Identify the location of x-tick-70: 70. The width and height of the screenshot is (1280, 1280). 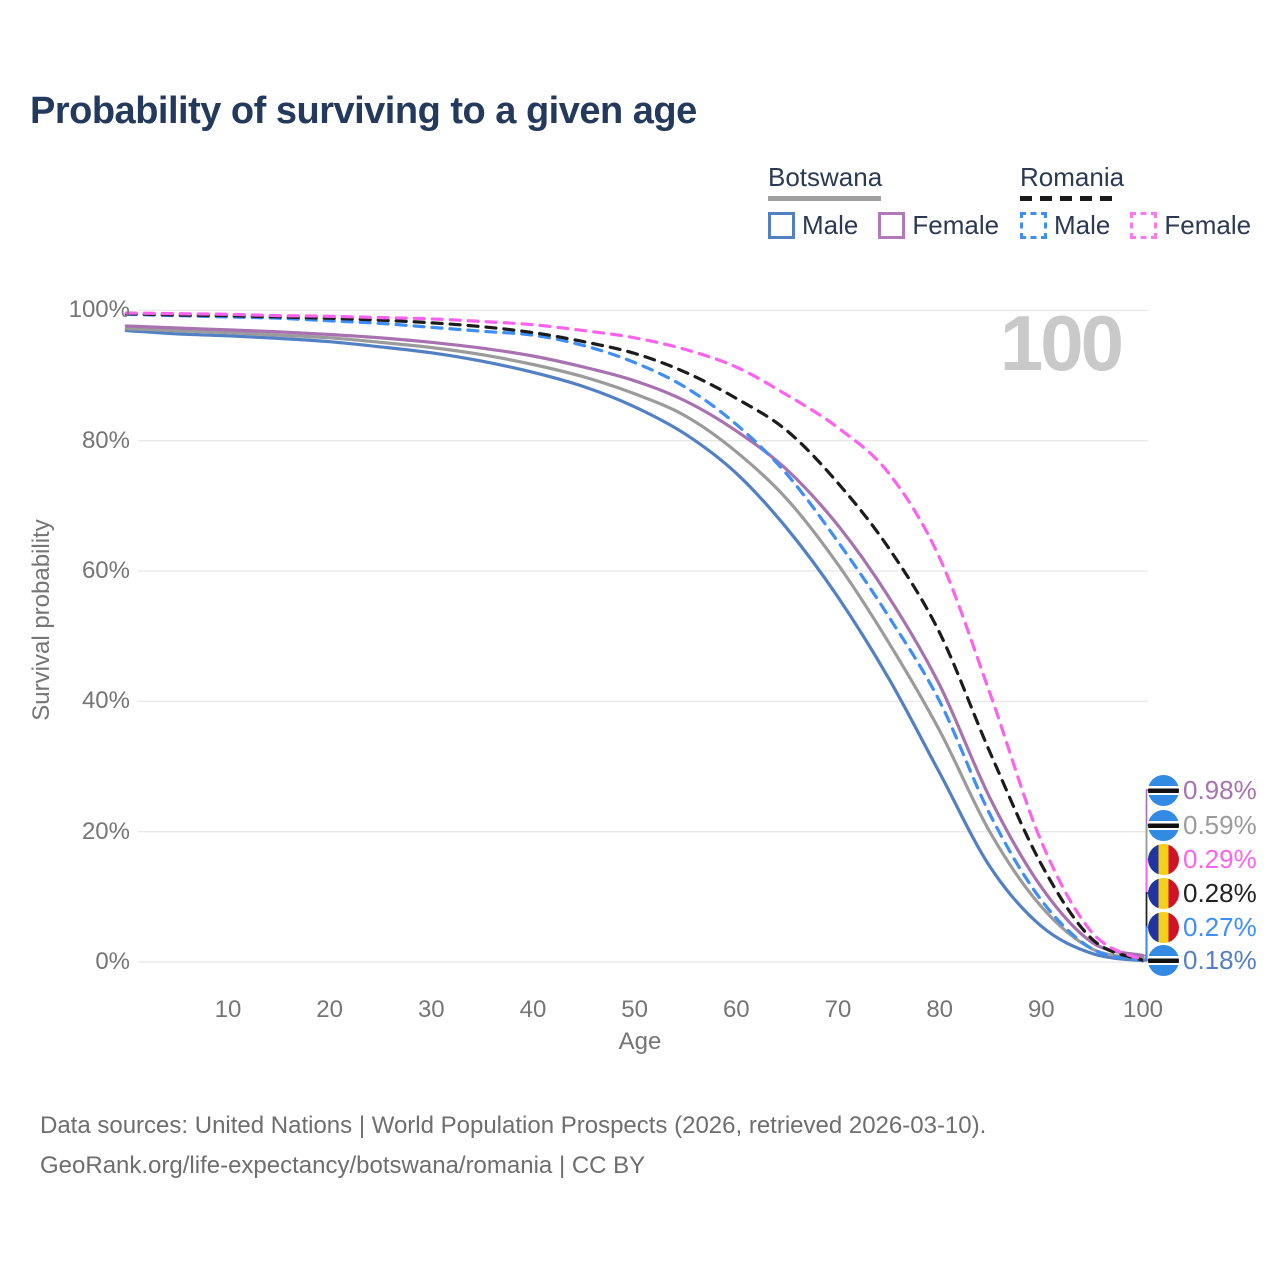
(838, 1009).